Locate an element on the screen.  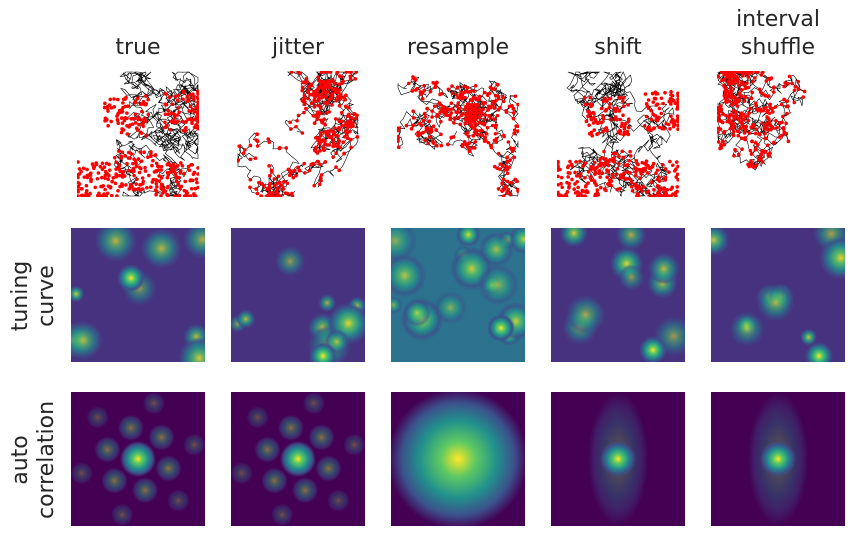
label-line: tuning is located at coordinates (20, 296).